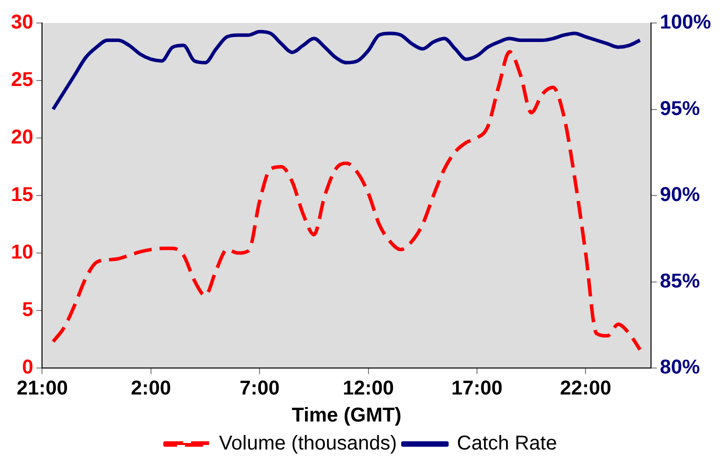 The image size is (726, 472). I want to click on y2-tick-label: 100%, so click(686, 23).